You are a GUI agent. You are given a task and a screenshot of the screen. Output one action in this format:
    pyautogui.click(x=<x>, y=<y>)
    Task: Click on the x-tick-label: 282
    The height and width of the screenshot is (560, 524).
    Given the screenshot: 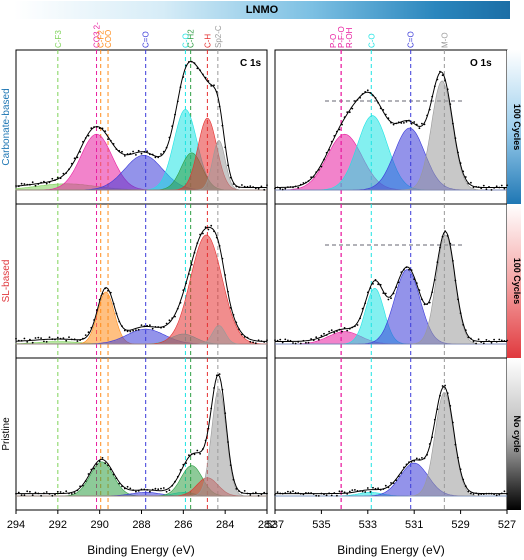 What is the action you would take?
    pyautogui.click(x=267, y=525)
    